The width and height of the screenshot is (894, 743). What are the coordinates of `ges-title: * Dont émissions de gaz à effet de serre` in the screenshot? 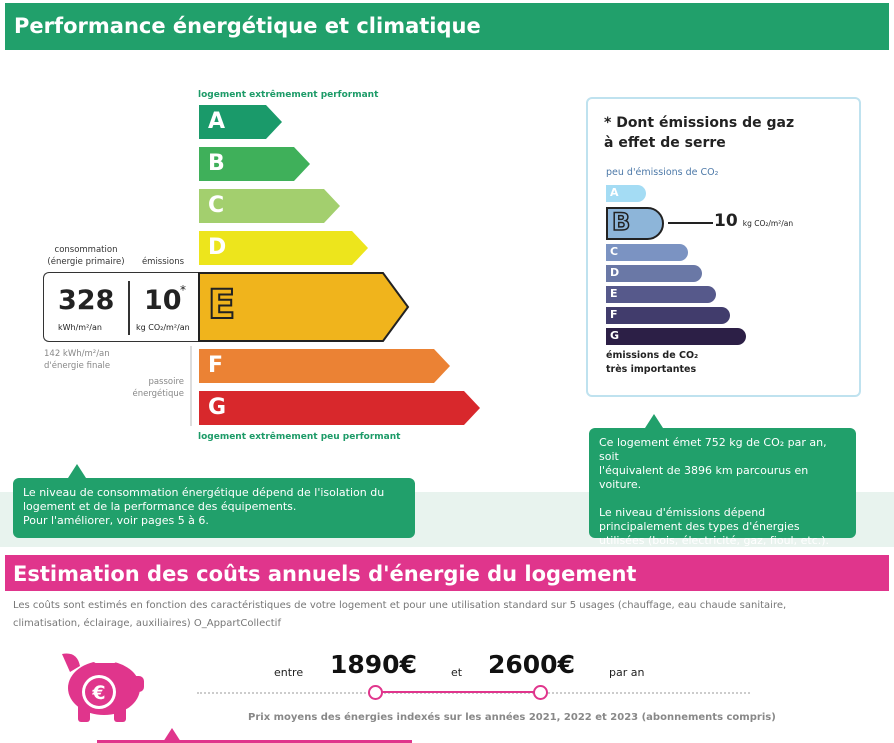 It's located at (699, 133).